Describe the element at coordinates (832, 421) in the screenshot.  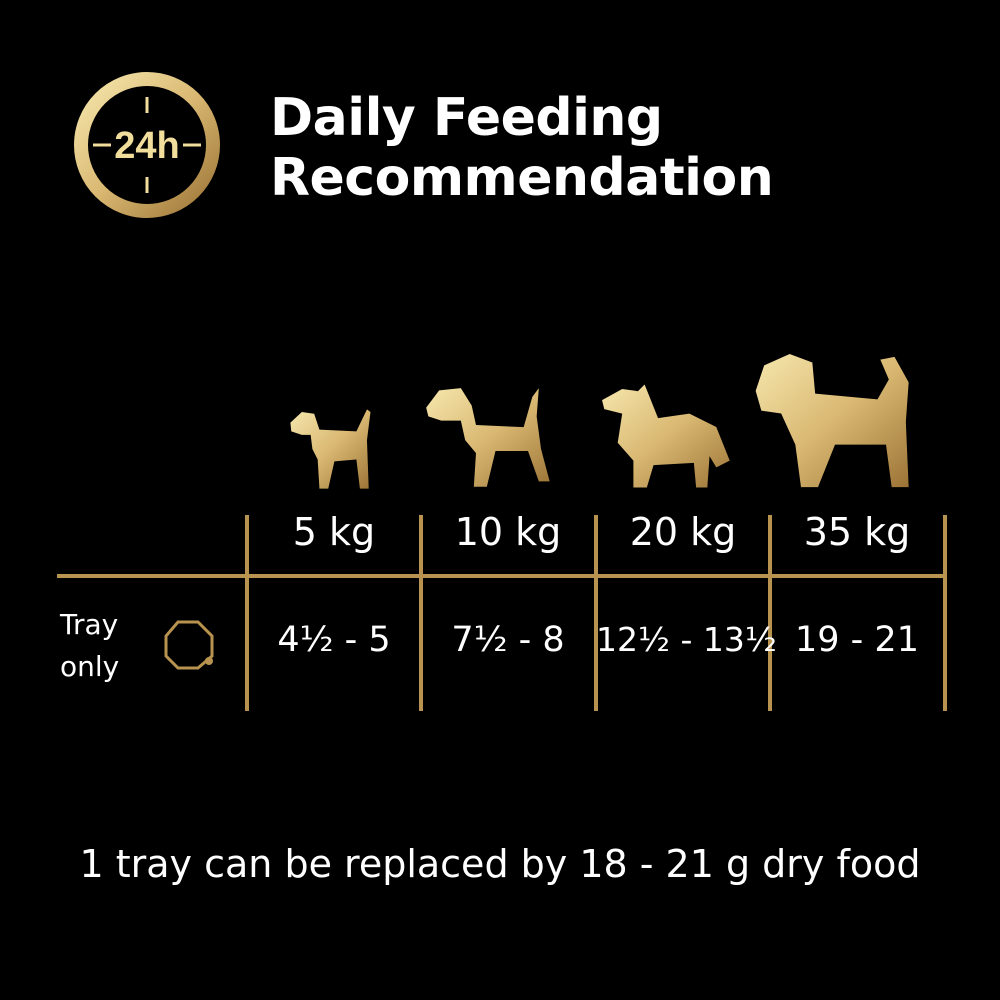
I see `large-shaggy-dog-icon` at that location.